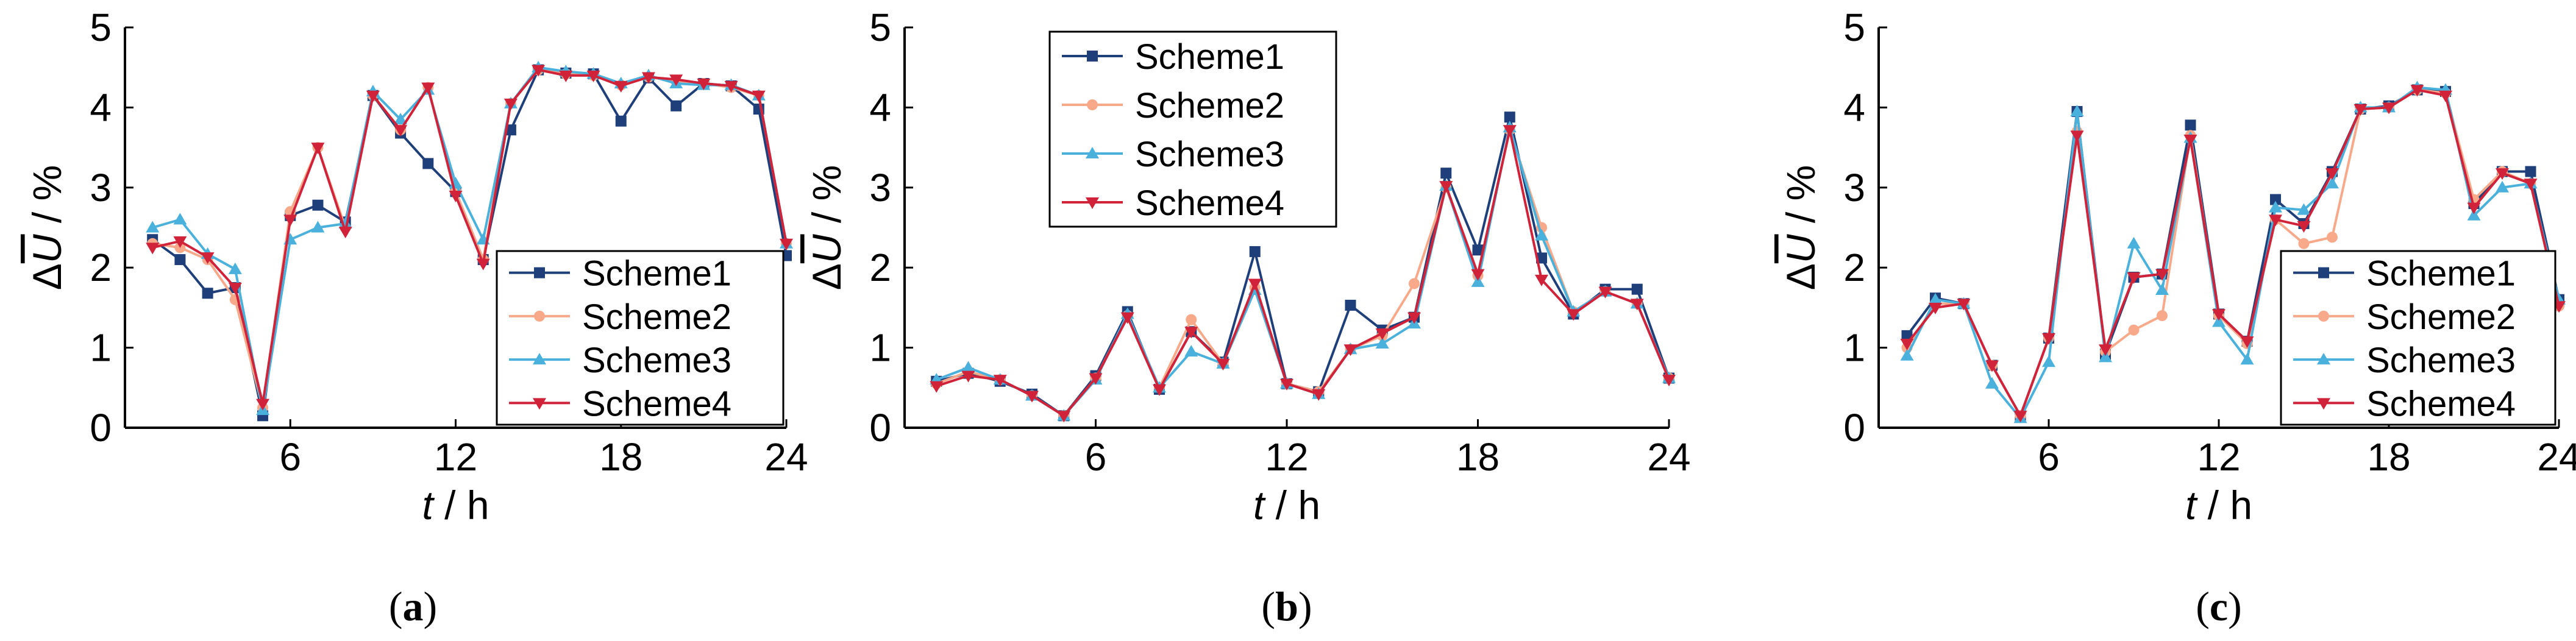 This screenshot has height=641, width=2576. What do you see at coordinates (2323, 359) in the screenshot?
I see `legend-marker-scheme3` at bounding box center [2323, 359].